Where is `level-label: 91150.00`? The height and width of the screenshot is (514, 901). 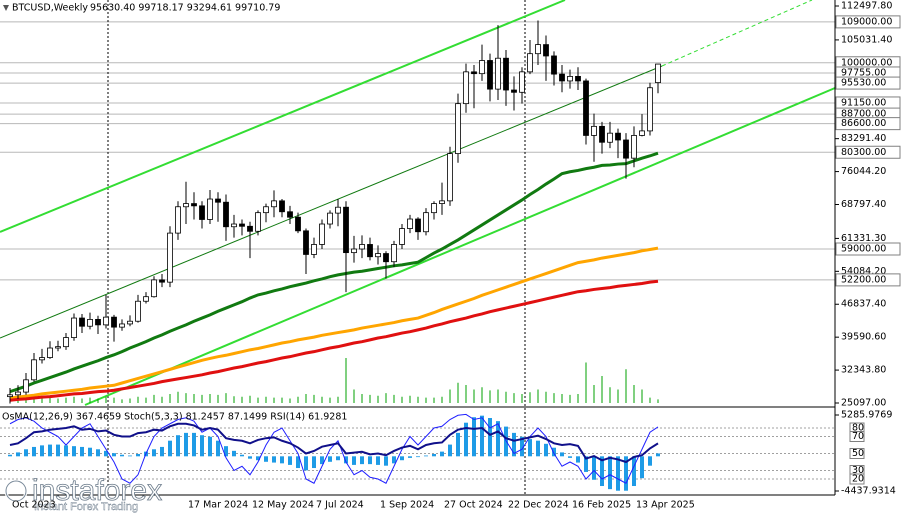 level-label: 91150.00 is located at coordinates (863, 102).